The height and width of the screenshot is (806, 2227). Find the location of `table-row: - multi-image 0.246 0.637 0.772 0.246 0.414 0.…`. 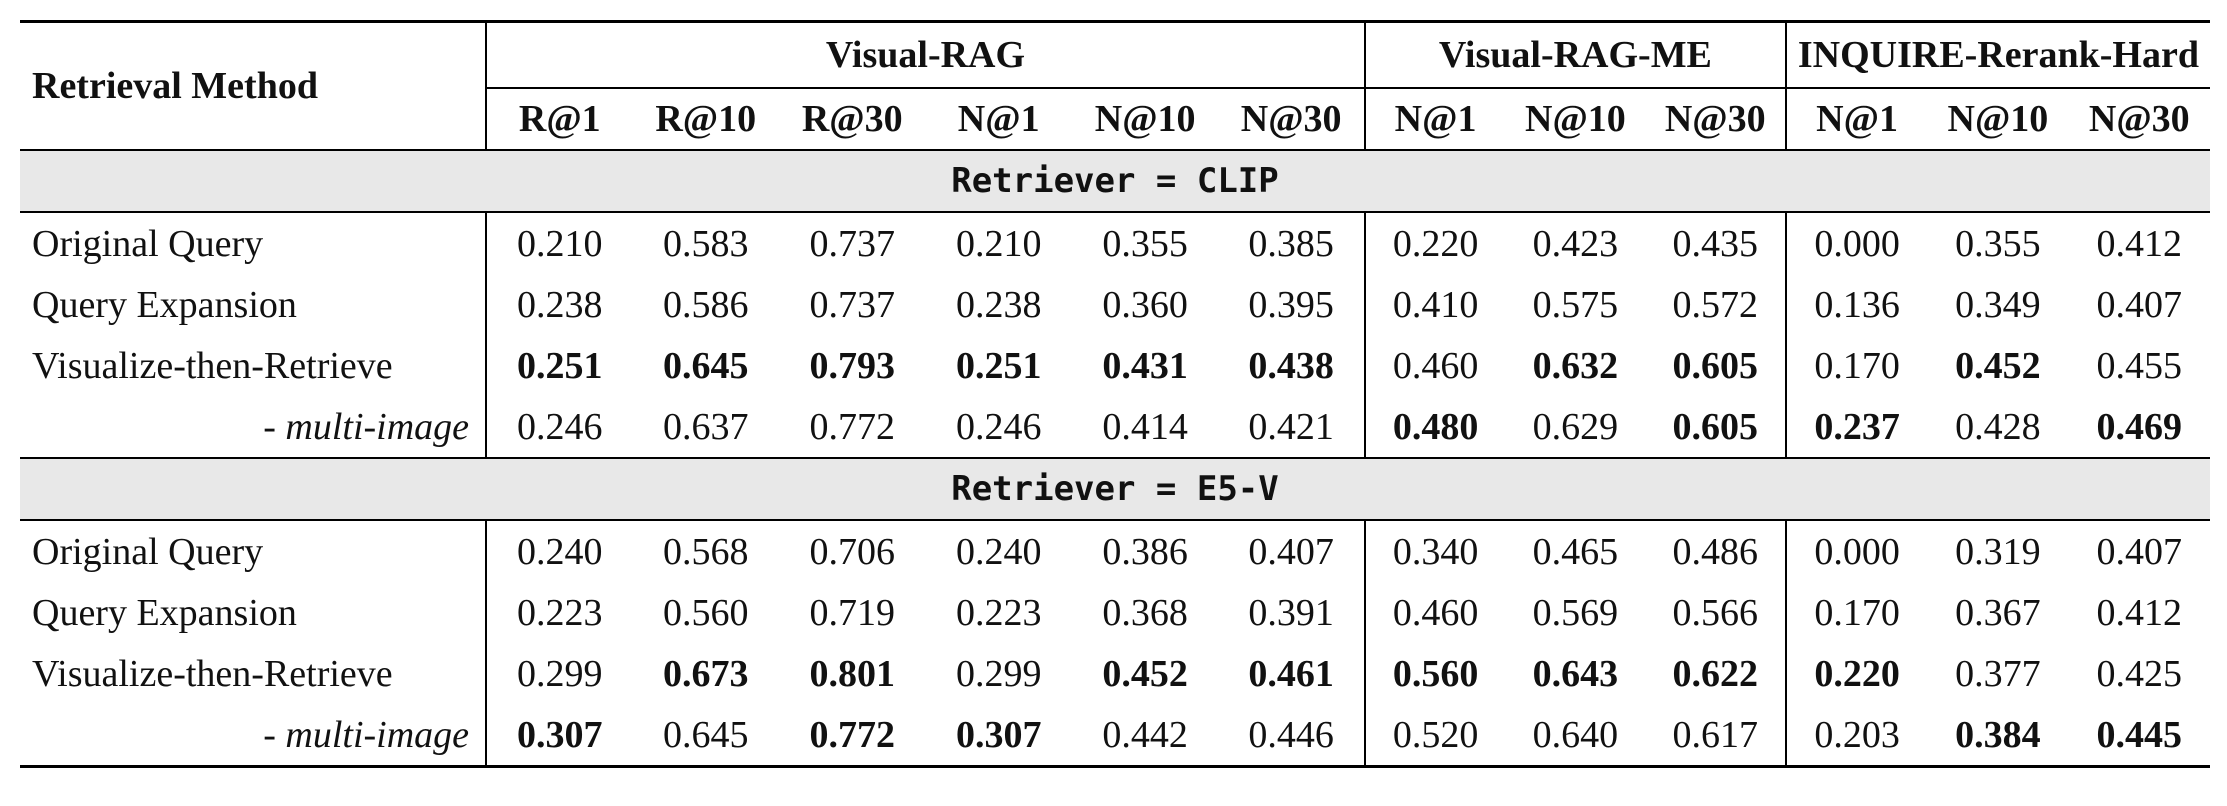

table-row: - multi-image 0.246 0.637 0.772 0.246 0.414 0.… is located at coordinates (1115, 427).